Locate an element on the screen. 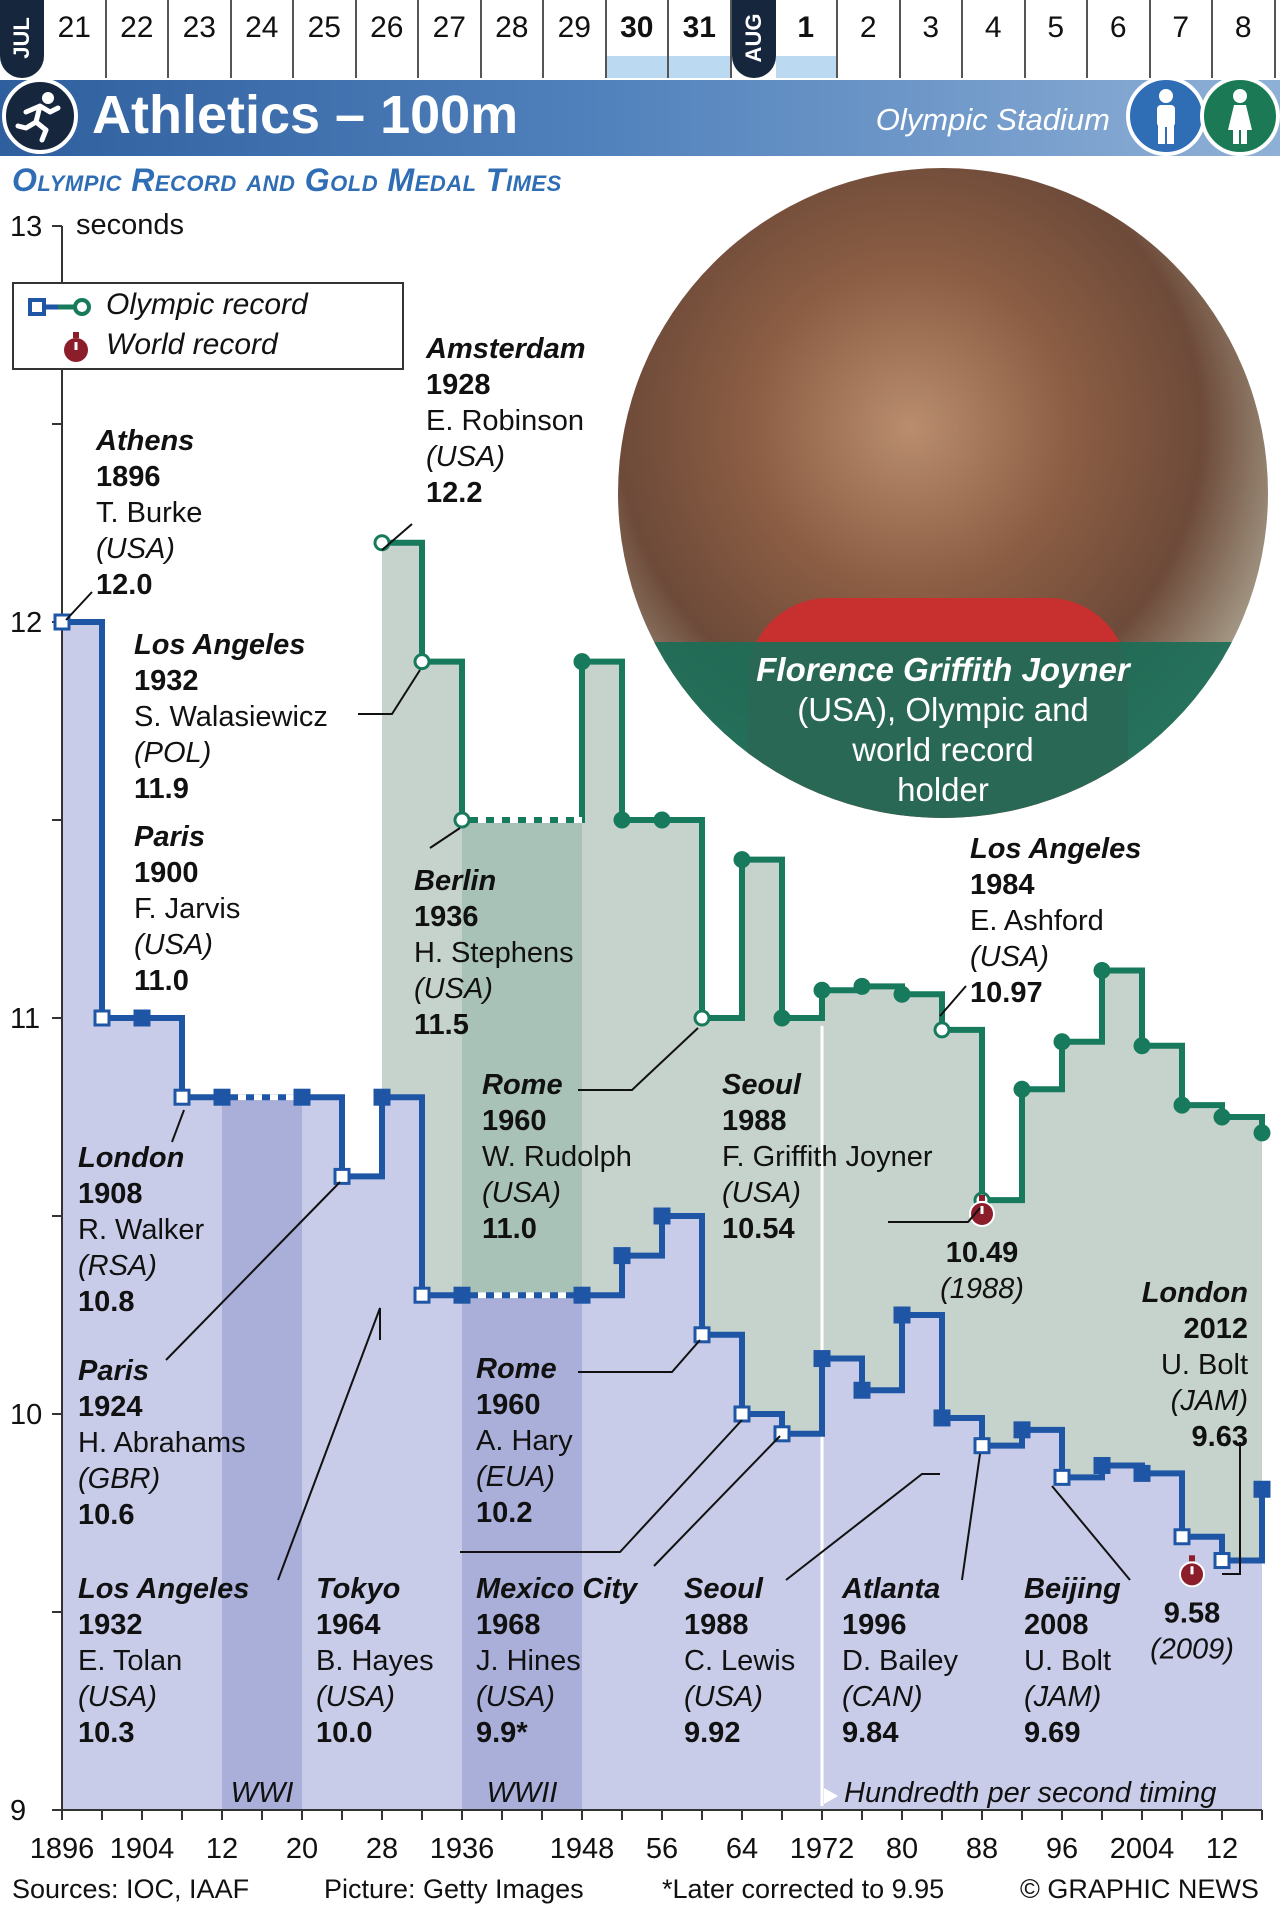 This screenshot has width=1280, height=1916. day-cell: 30 is located at coordinates (637, 39).